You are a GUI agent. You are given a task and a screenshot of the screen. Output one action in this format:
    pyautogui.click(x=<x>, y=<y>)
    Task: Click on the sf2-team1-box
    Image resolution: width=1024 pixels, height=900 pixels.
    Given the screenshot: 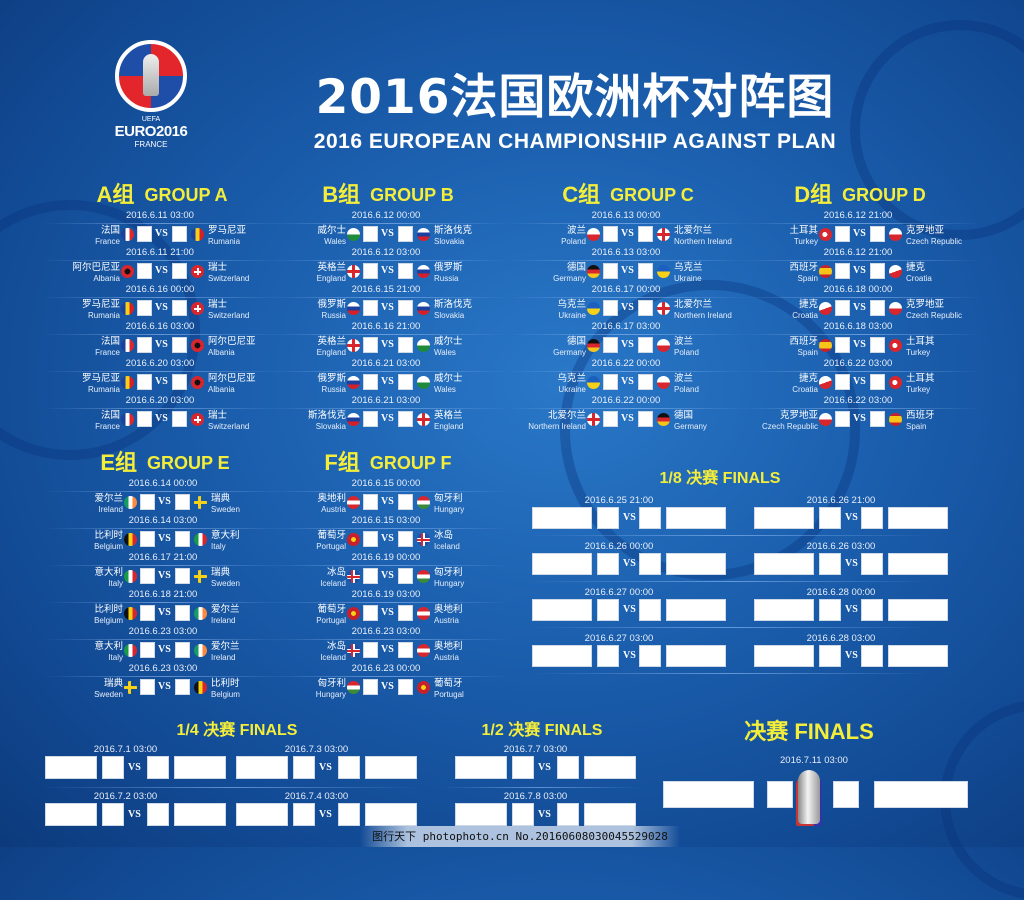 What is the action you would take?
    pyautogui.click(x=481, y=814)
    